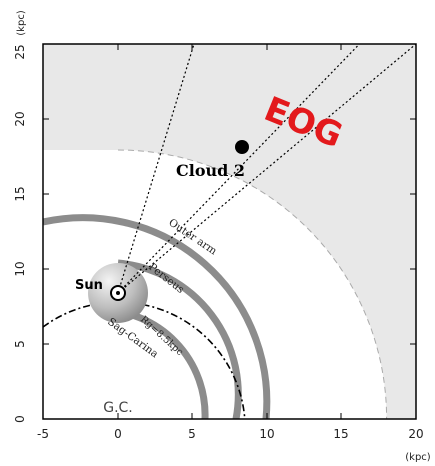 The image size is (435, 466). I want to click on x-tick-label: 5, so click(192, 434).